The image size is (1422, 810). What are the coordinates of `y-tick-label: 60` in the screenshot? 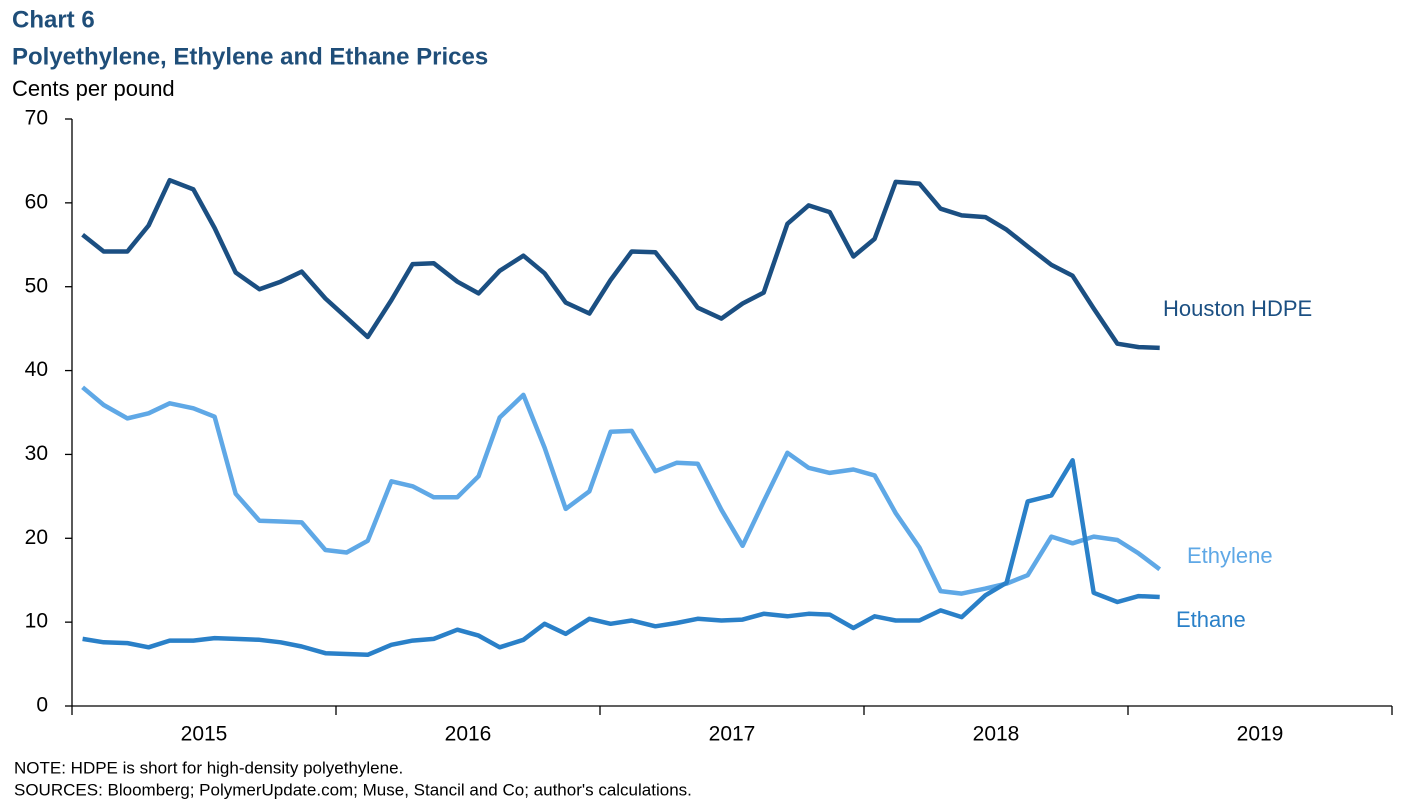 It's located at (36, 201).